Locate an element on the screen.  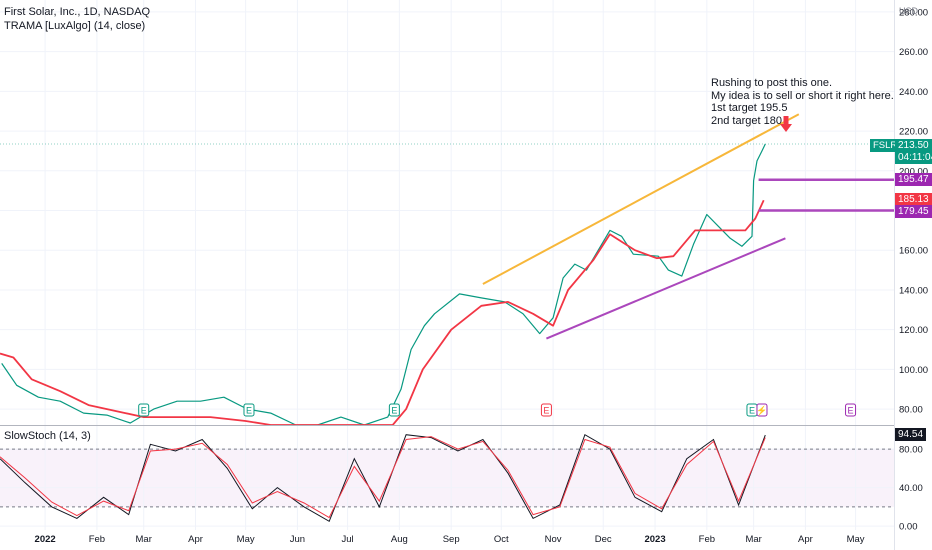
osc-tick-label: 0.00 is located at coordinates (908, 527).